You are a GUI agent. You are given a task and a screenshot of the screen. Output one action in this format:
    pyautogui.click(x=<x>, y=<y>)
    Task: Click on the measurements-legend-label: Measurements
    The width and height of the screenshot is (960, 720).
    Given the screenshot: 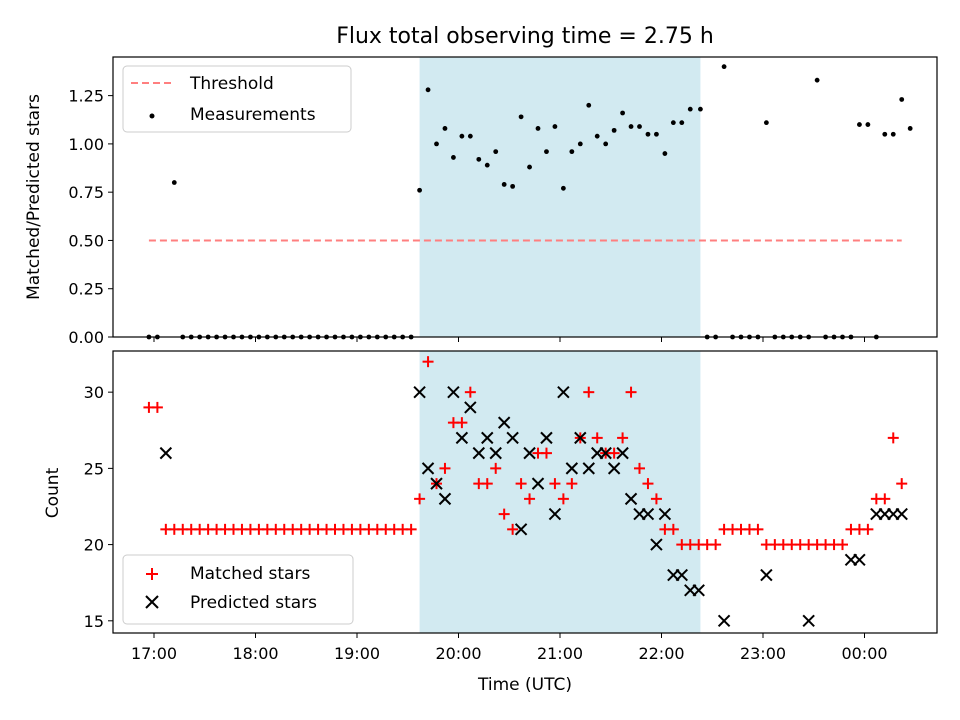 What is the action you would take?
    pyautogui.click(x=253, y=115)
    